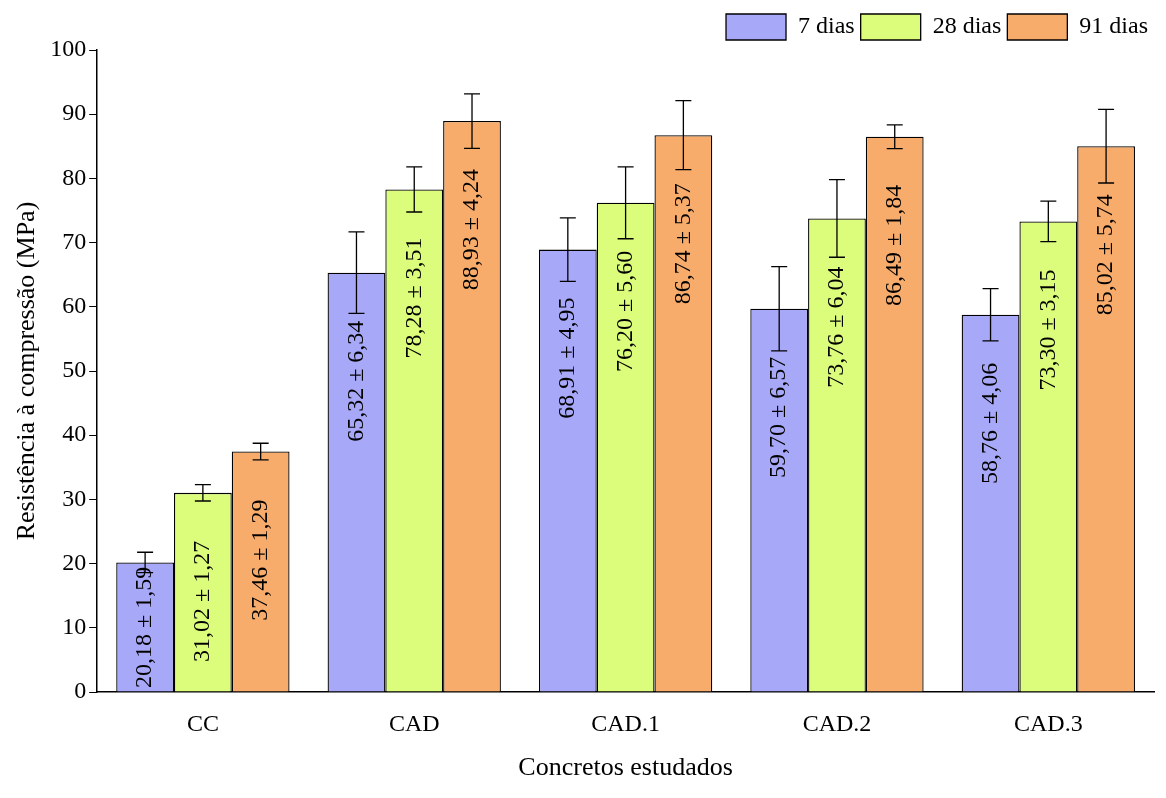 The width and height of the screenshot is (1166, 798). What do you see at coordinates (74, 305) in the screenshot?
I see `y-tick-label: 60` at bounding box center [74, 305].